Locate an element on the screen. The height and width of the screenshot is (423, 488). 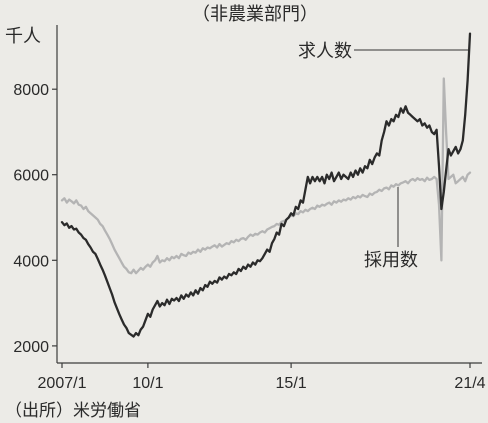
x-tick-label: 10/1 is located at coordinates (147, 383).